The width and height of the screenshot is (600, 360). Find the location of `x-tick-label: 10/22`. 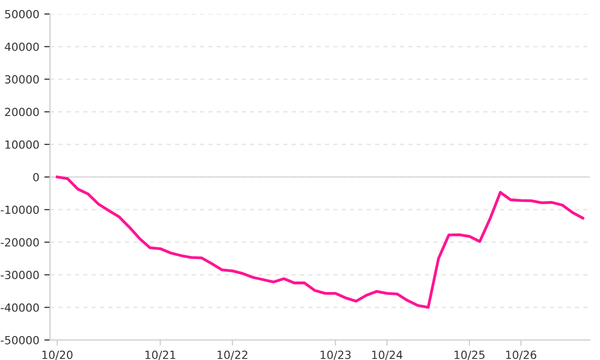

x-tick-label: 10/22 is located at coordinates (233, 355).